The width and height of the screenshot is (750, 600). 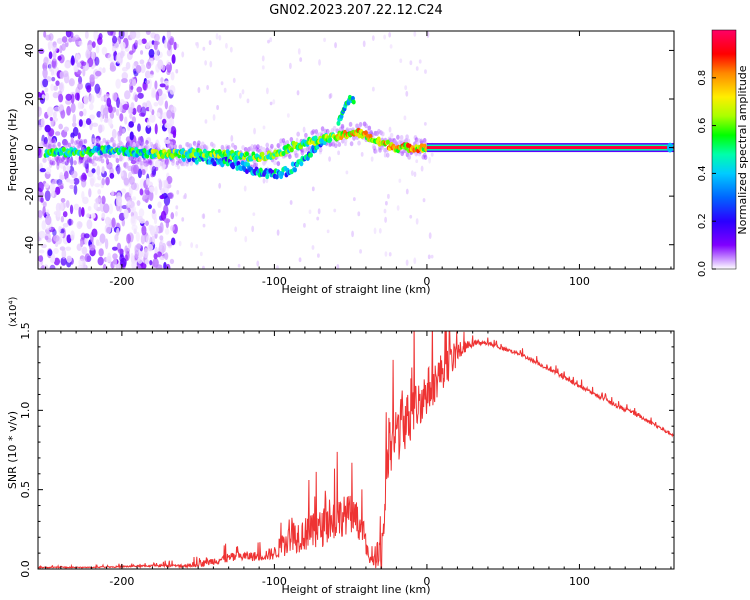 I want to click on spectrogram-xtick-label: 100, so click(x=579, y=281).